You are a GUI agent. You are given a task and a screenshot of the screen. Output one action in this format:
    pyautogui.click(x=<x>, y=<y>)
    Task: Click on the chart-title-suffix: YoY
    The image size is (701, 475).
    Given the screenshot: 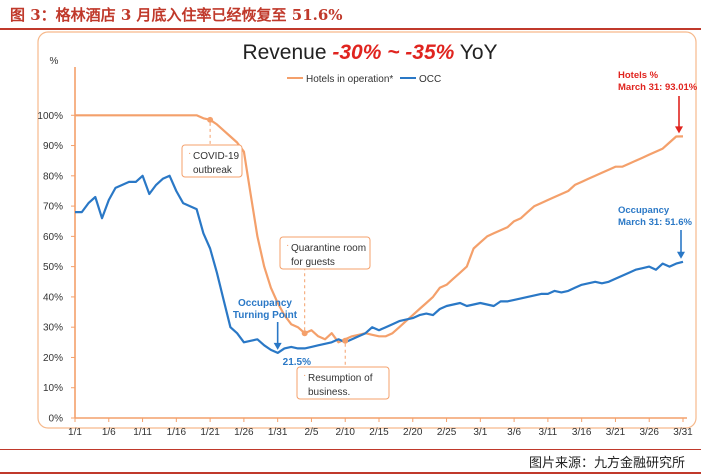 What is the action you would take?
    pyautogui.click(x=475, y=52)
    